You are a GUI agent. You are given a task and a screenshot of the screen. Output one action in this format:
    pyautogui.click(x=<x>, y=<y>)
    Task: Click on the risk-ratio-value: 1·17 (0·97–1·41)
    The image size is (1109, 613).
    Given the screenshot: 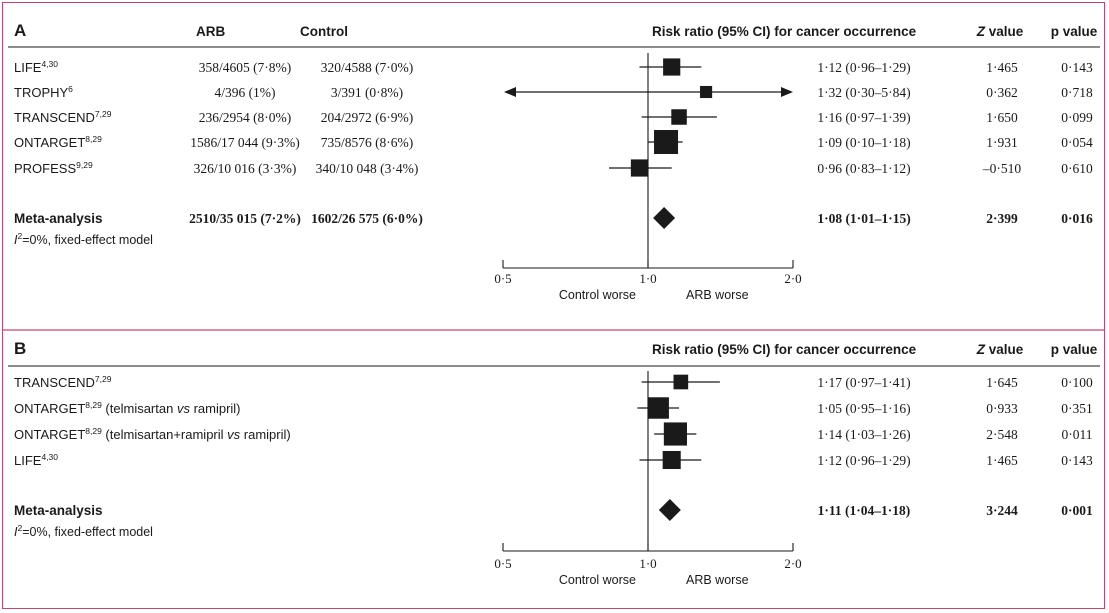 What is the action you would take?
    pyautogui.click(x=863, y=382)
    